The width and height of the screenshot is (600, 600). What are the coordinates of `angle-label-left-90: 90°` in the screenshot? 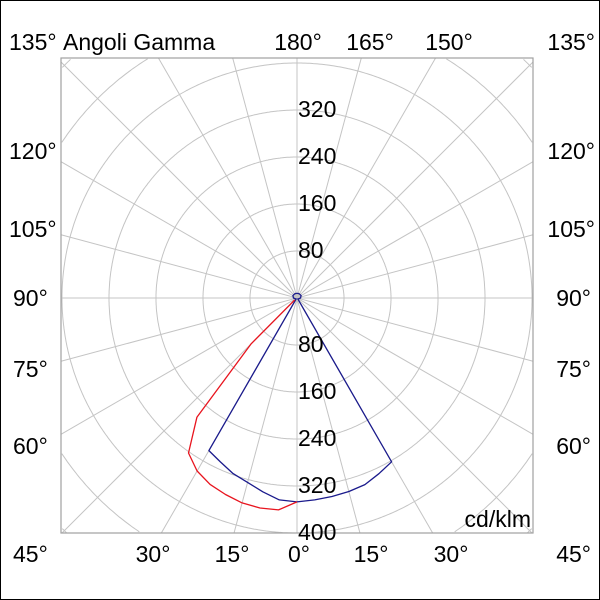 It's located at (30, 298).